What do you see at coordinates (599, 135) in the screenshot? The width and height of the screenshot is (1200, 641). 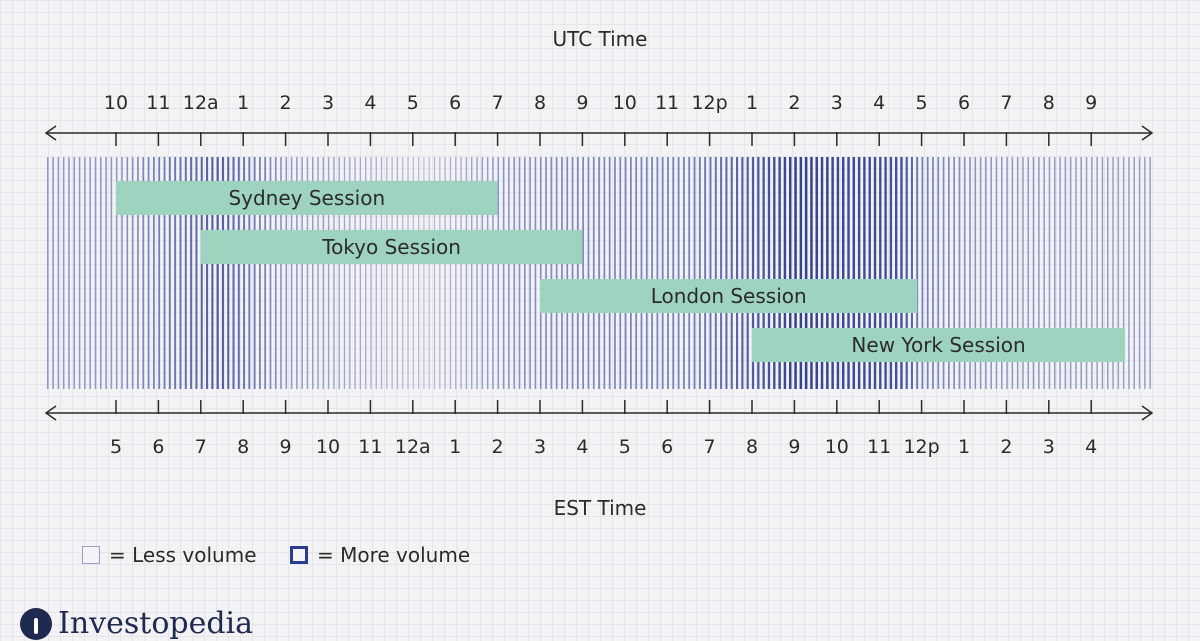 I see `utc-axis-line` at bounding box center [599, 135].